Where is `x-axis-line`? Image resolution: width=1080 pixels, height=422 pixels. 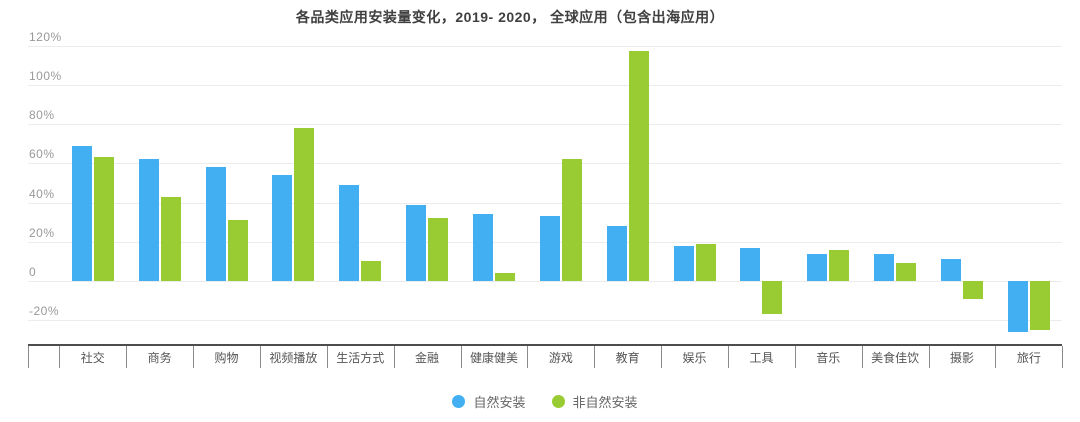
x-axis-line is located at coordinates (545, 345).